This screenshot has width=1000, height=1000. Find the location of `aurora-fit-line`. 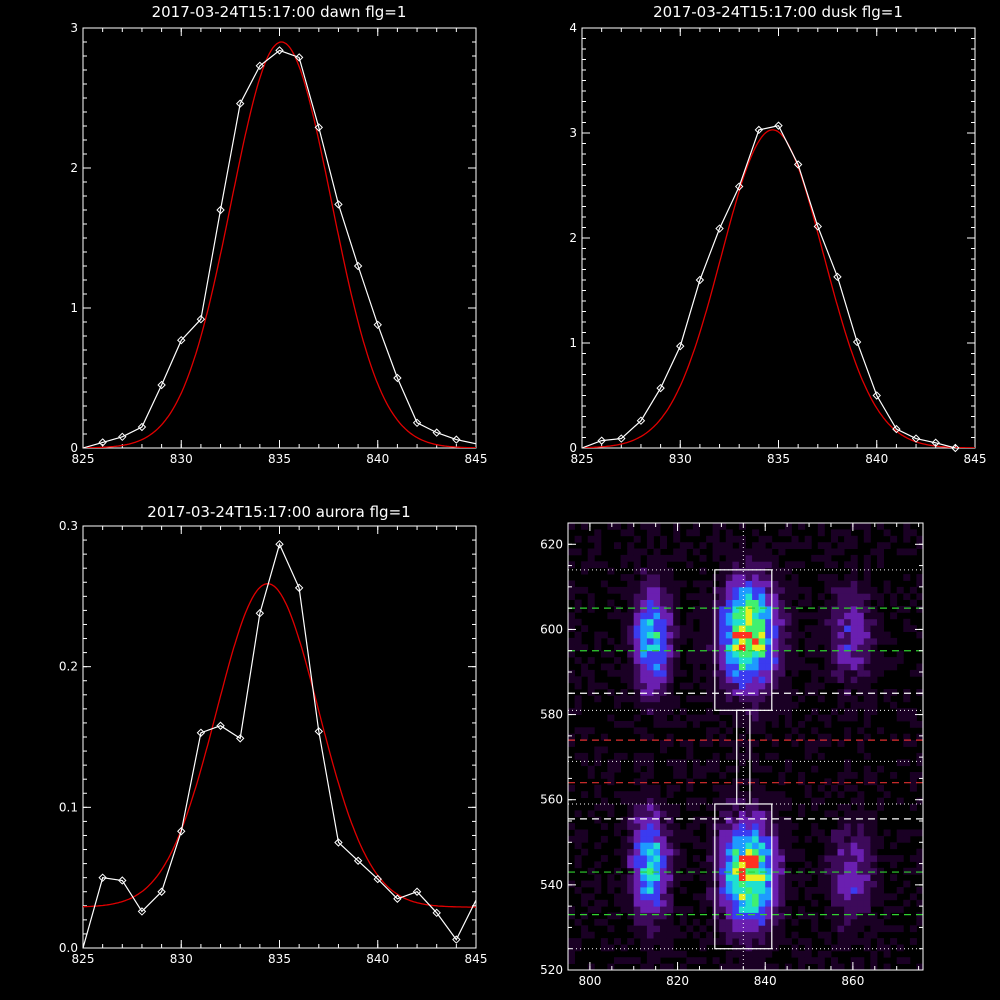

aurora-fit-line is located at coordinates (279, 745).